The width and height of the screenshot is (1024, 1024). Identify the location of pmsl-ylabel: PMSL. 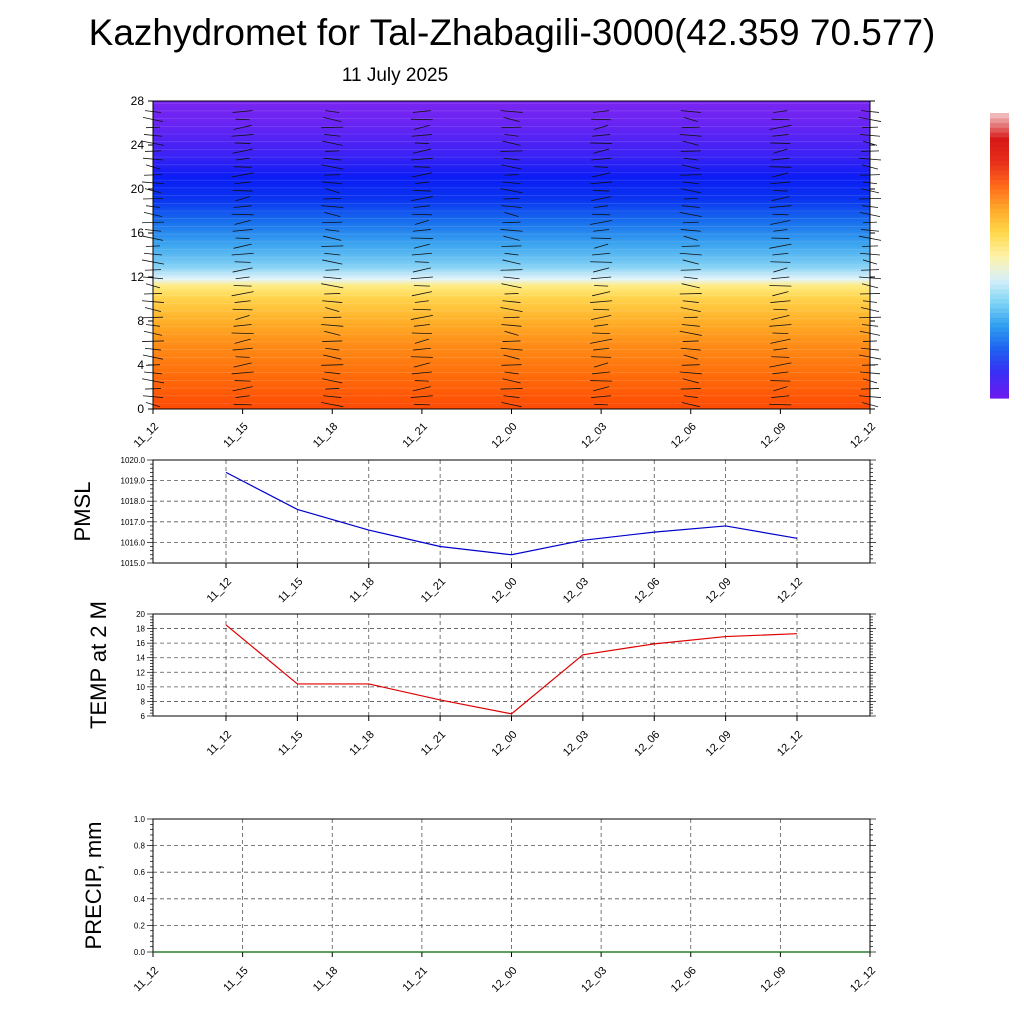
(82, 512).